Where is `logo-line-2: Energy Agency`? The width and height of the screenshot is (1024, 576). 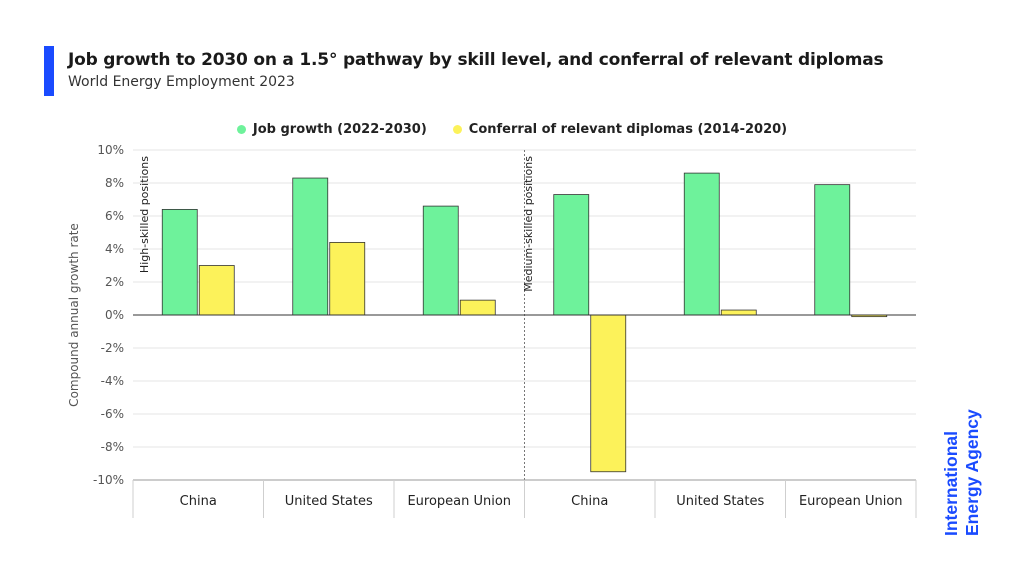
logo-line-2: Energy Agency is located at coordinates (972, 472).